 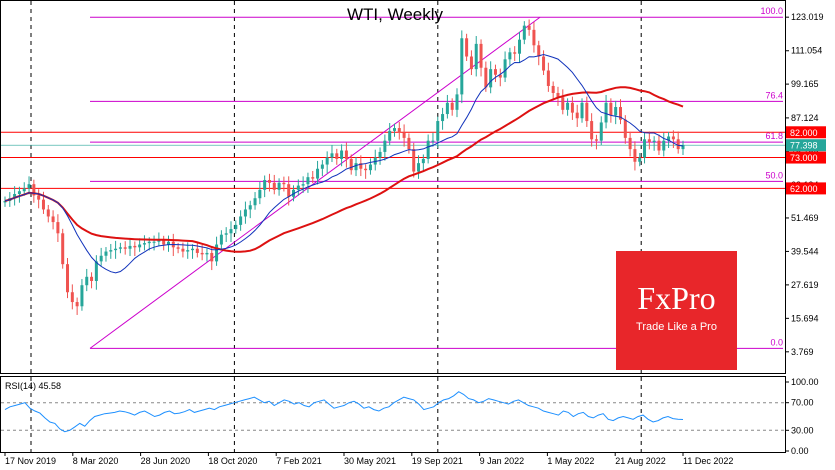 What do you see at coordinates (804, 158) in the screenshot?
I see `price-level-tag-label: 73.000` at bounding box center [804, 158].